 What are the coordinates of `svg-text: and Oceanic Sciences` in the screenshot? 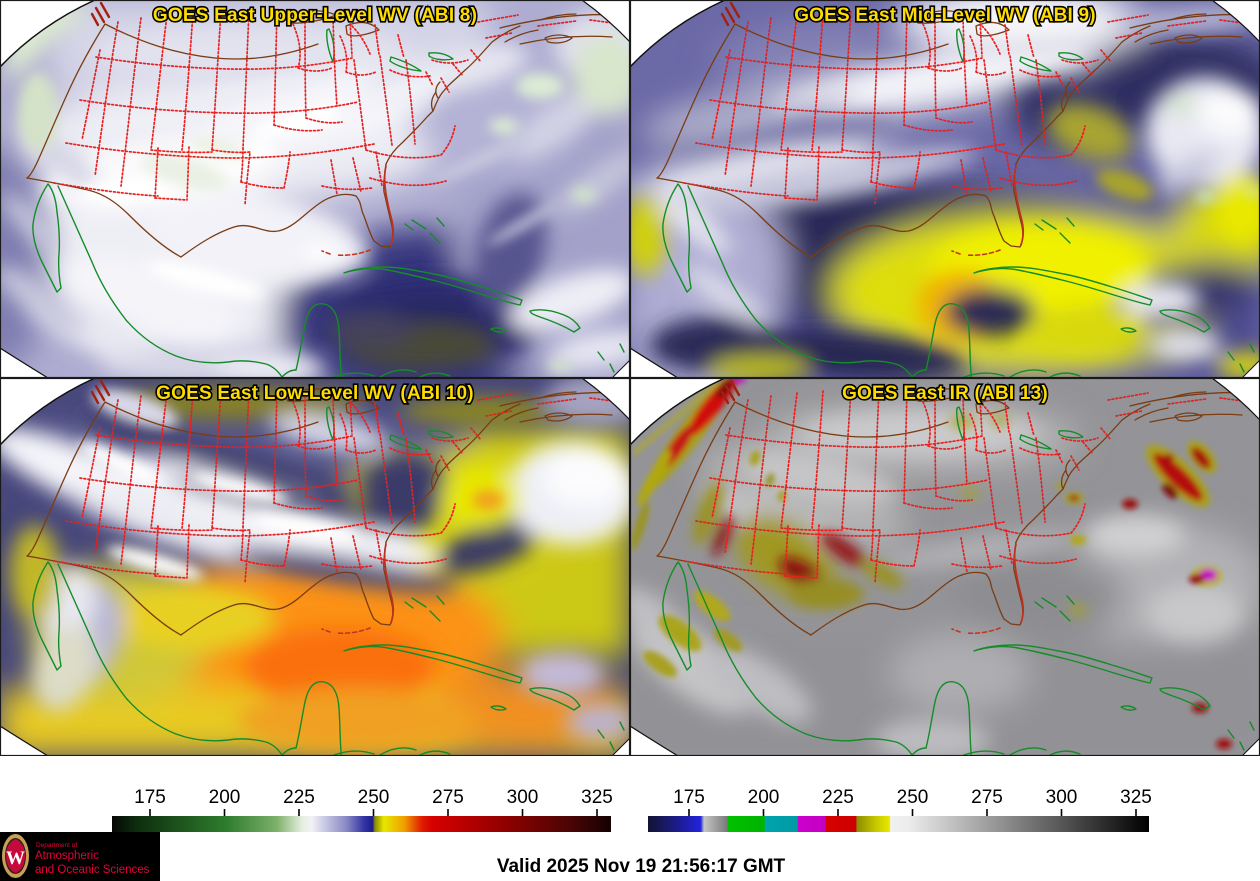 It's located at (92, 870).